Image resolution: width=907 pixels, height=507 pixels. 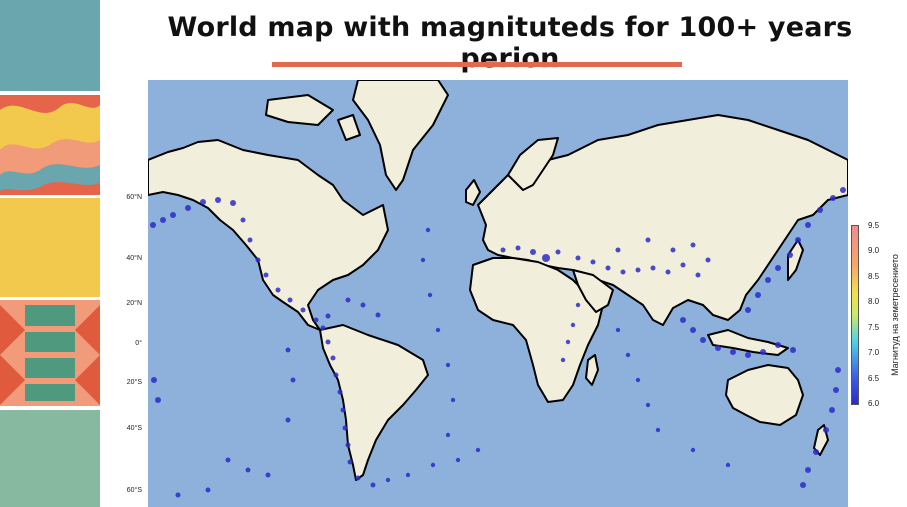 I want to click on continent-arabia, so click(x=593, y=291).